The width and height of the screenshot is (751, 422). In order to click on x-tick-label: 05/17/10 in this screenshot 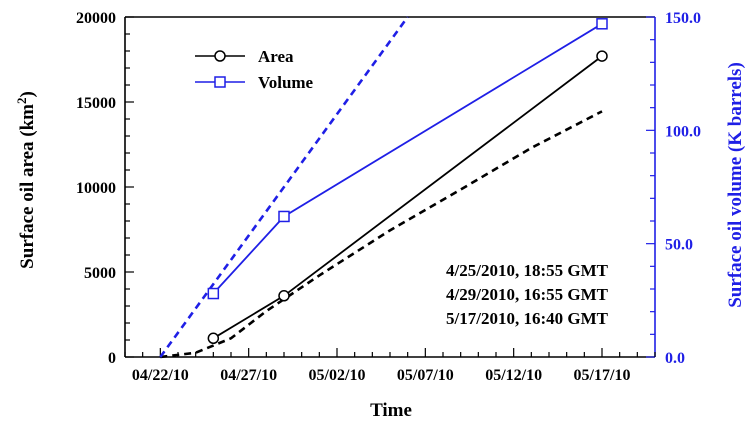, I will do `click(602, 375)`.